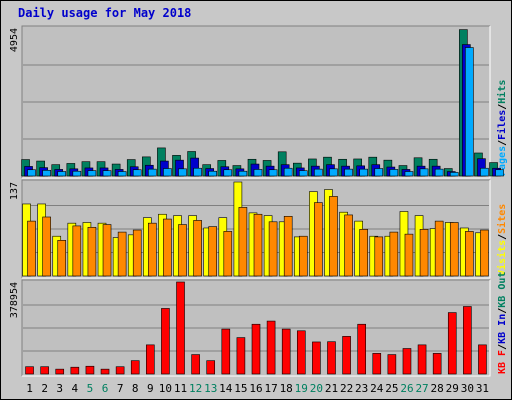  What do you see at coordinates (14, 300) in the screenshot?
I see `panel-bottom-ymax-label: 378954` at bounding box center [14, 300].